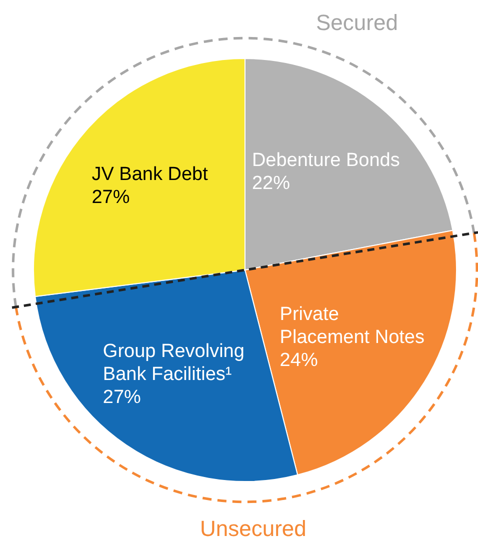 This screenshot has height=545, width=478. What do you see at coordinates (173, 363) in the screenshot?
I see `slice-label: Group Revolving Bank Facilities¹` at bounding box center [173, 363].